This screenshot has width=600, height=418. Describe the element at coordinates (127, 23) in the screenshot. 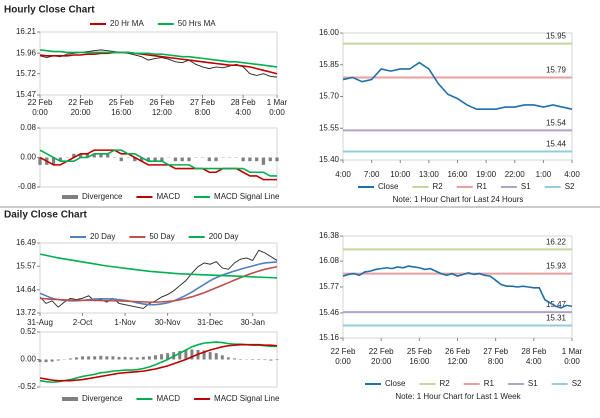

I see `legend-label: 20 Hr MA` at that location.